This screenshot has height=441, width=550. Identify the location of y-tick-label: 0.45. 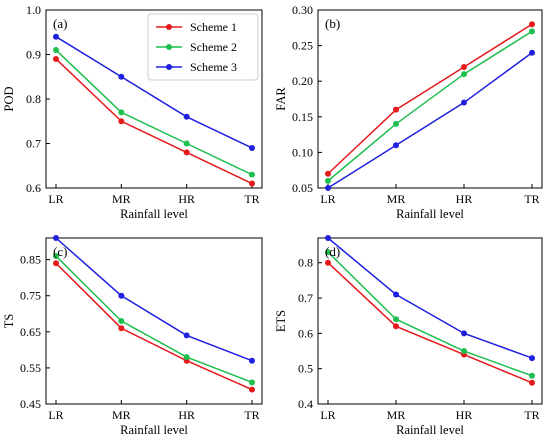
(30, 404).